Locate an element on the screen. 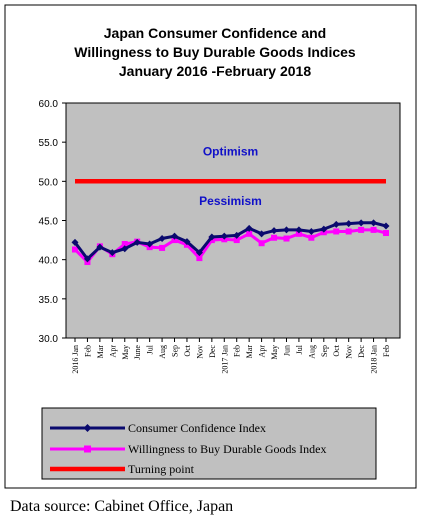  x-tick-label: June is located at coordinates (137, 352).